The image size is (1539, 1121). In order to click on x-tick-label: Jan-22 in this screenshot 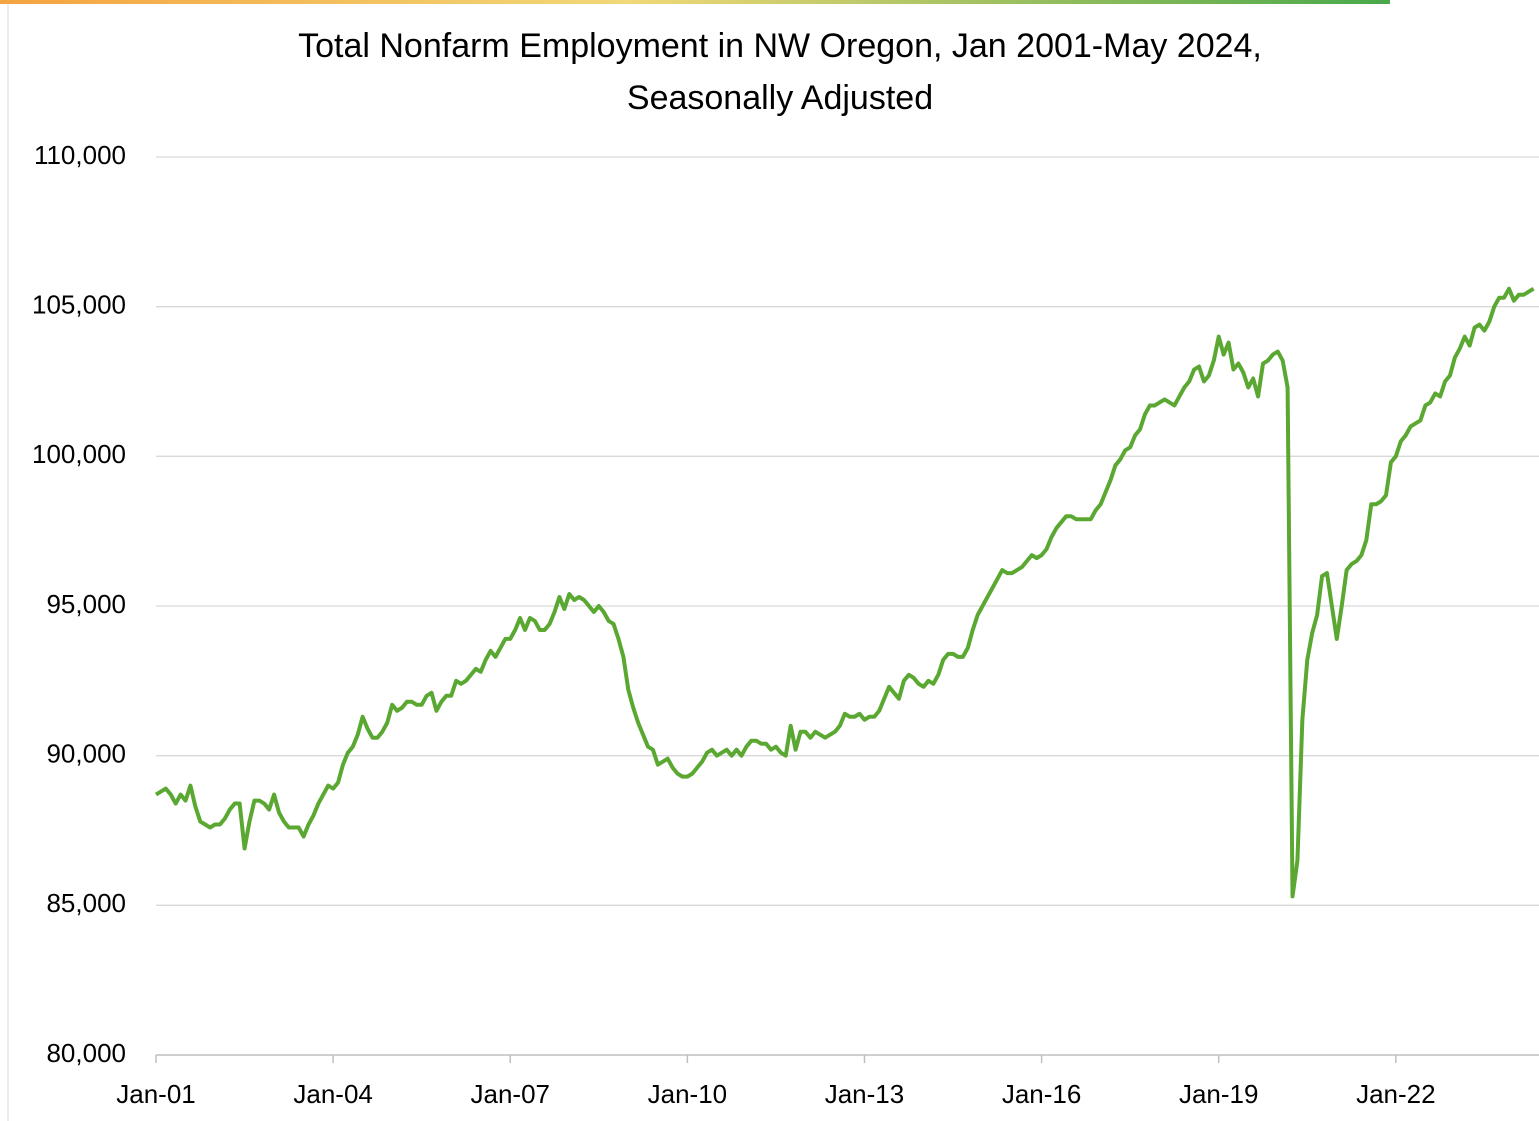, I will do `click(1396, 1094)`.